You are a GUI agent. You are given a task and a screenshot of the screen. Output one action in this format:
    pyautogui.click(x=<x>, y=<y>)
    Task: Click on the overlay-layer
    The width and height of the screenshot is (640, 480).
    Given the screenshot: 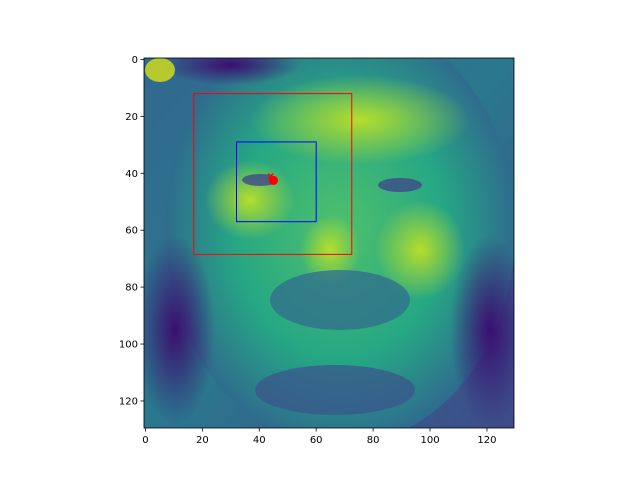 What is the action you would take?
    pyautogui.click(x=273, y=174)
    